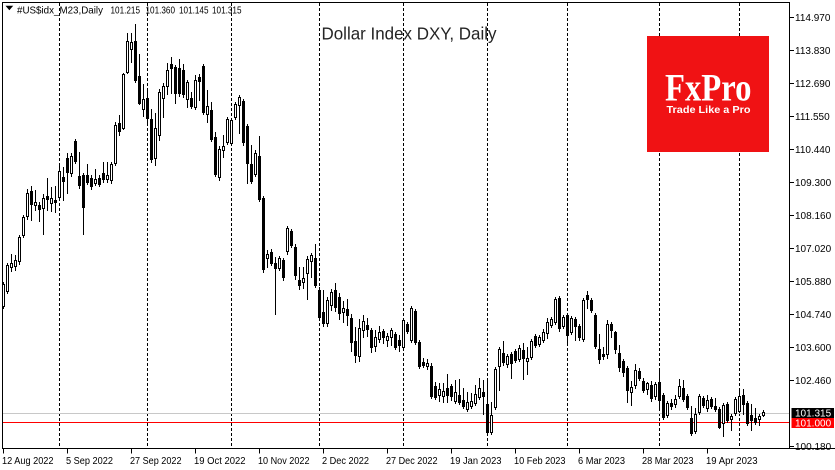  Describe the element at coordinates (813, 249) in the screenshot. I see `svg-text: 107.020` at that location.